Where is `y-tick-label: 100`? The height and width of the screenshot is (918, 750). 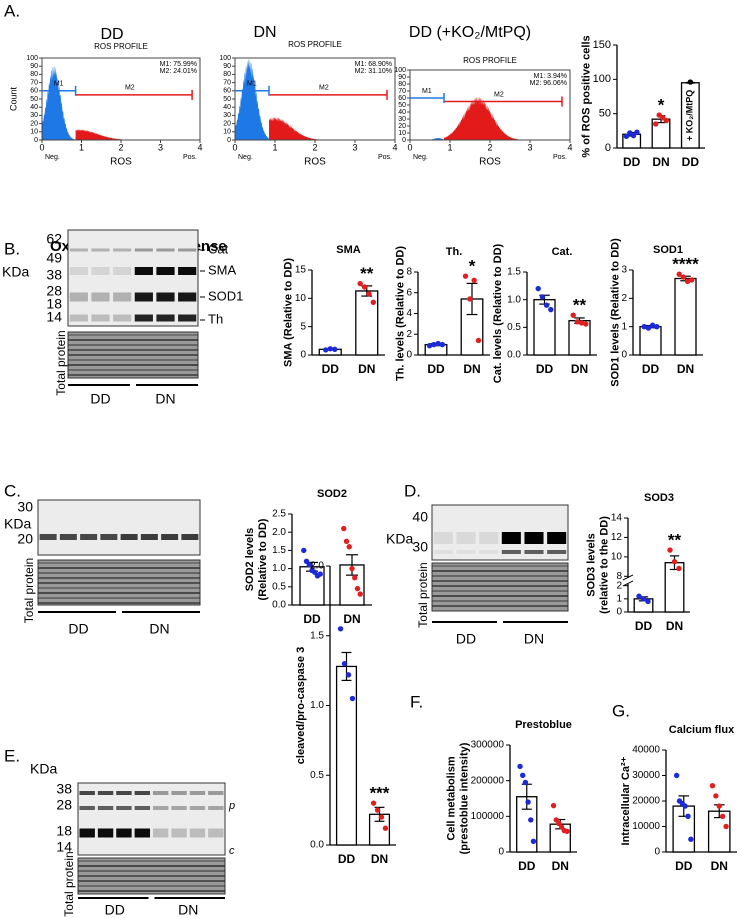 y-tick-label: 100 is located at coordinates (32, 58).